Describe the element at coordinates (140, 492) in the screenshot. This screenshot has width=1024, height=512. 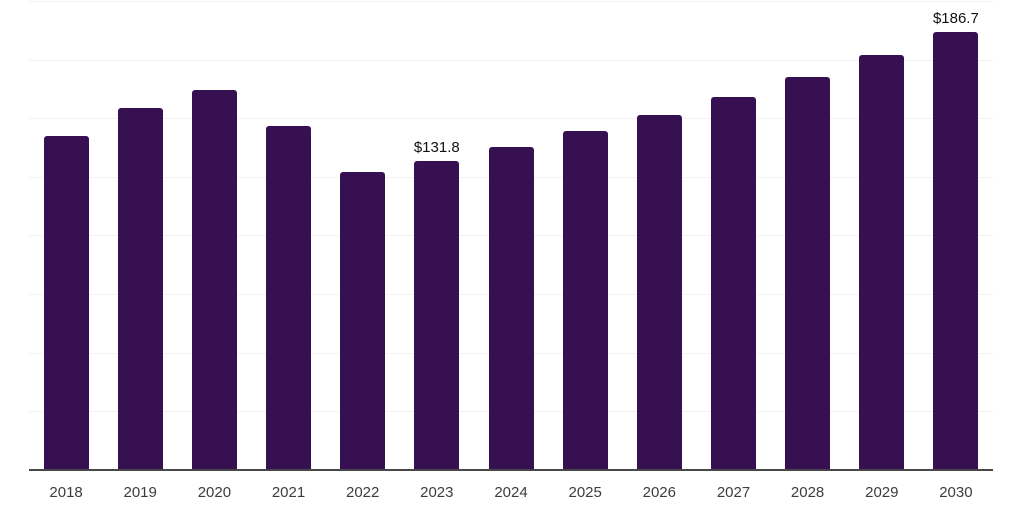
I see `x-tick-2019: 2019` at that location.